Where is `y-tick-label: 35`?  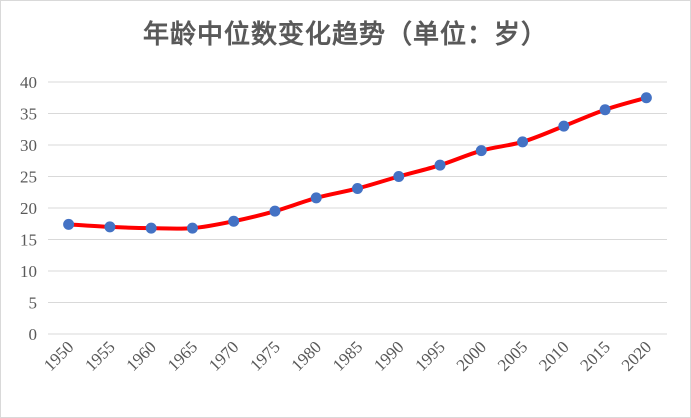 y-tick-label: 35 is located at coordinates (28, 114).